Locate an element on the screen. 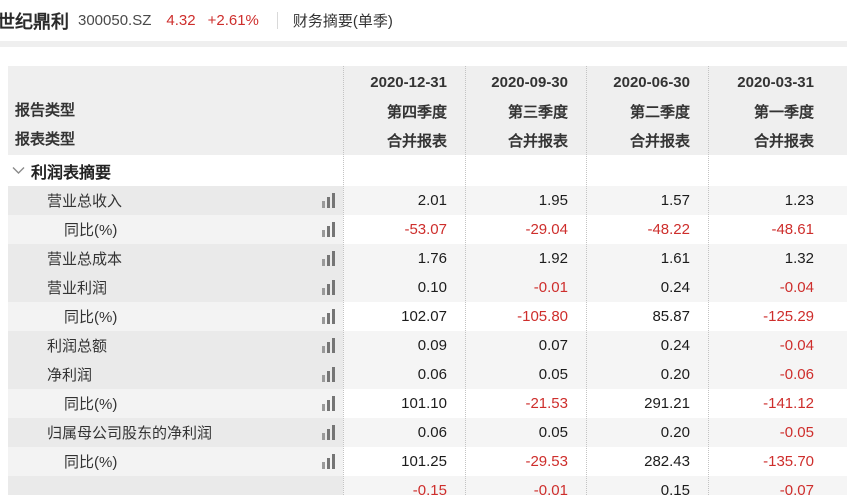 The width and height of the screenshot is (847, 495). table-row: 营业总收入 2.01 1.95 1.57 1.23 is located at coordinates (423, 200).